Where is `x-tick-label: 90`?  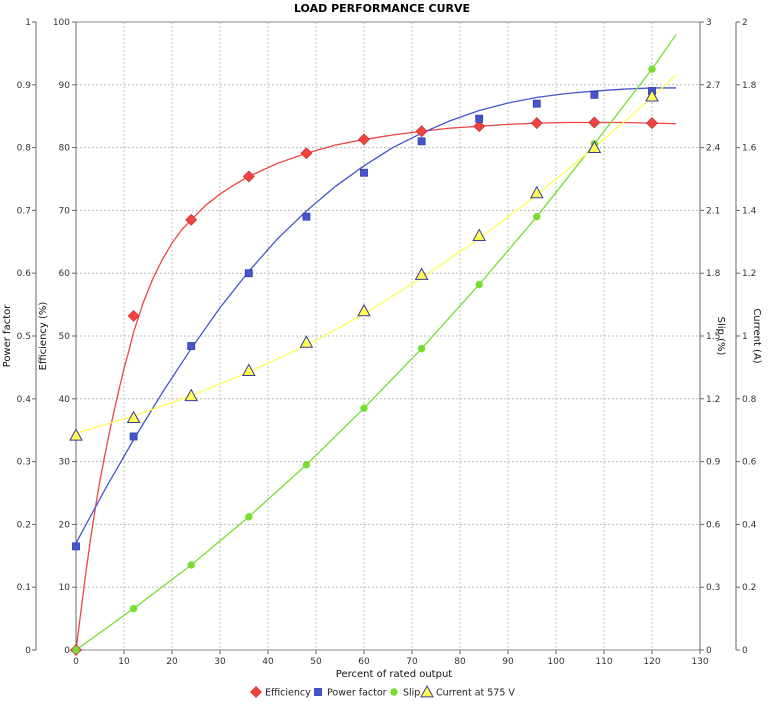 x-tick-label: 90 is located at coordinates (508, 662).